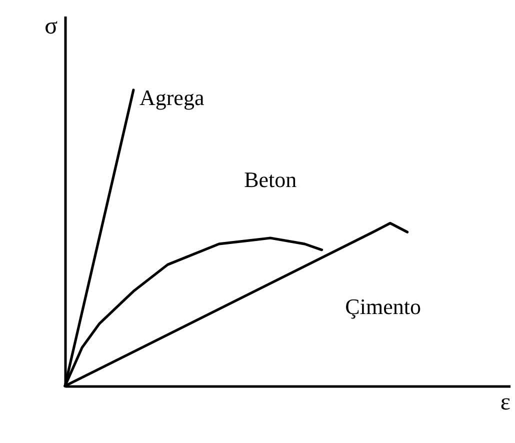 The height and width of the screenshot is (443, 515). I want to click on series-label: Çimento, so click(383, 307).